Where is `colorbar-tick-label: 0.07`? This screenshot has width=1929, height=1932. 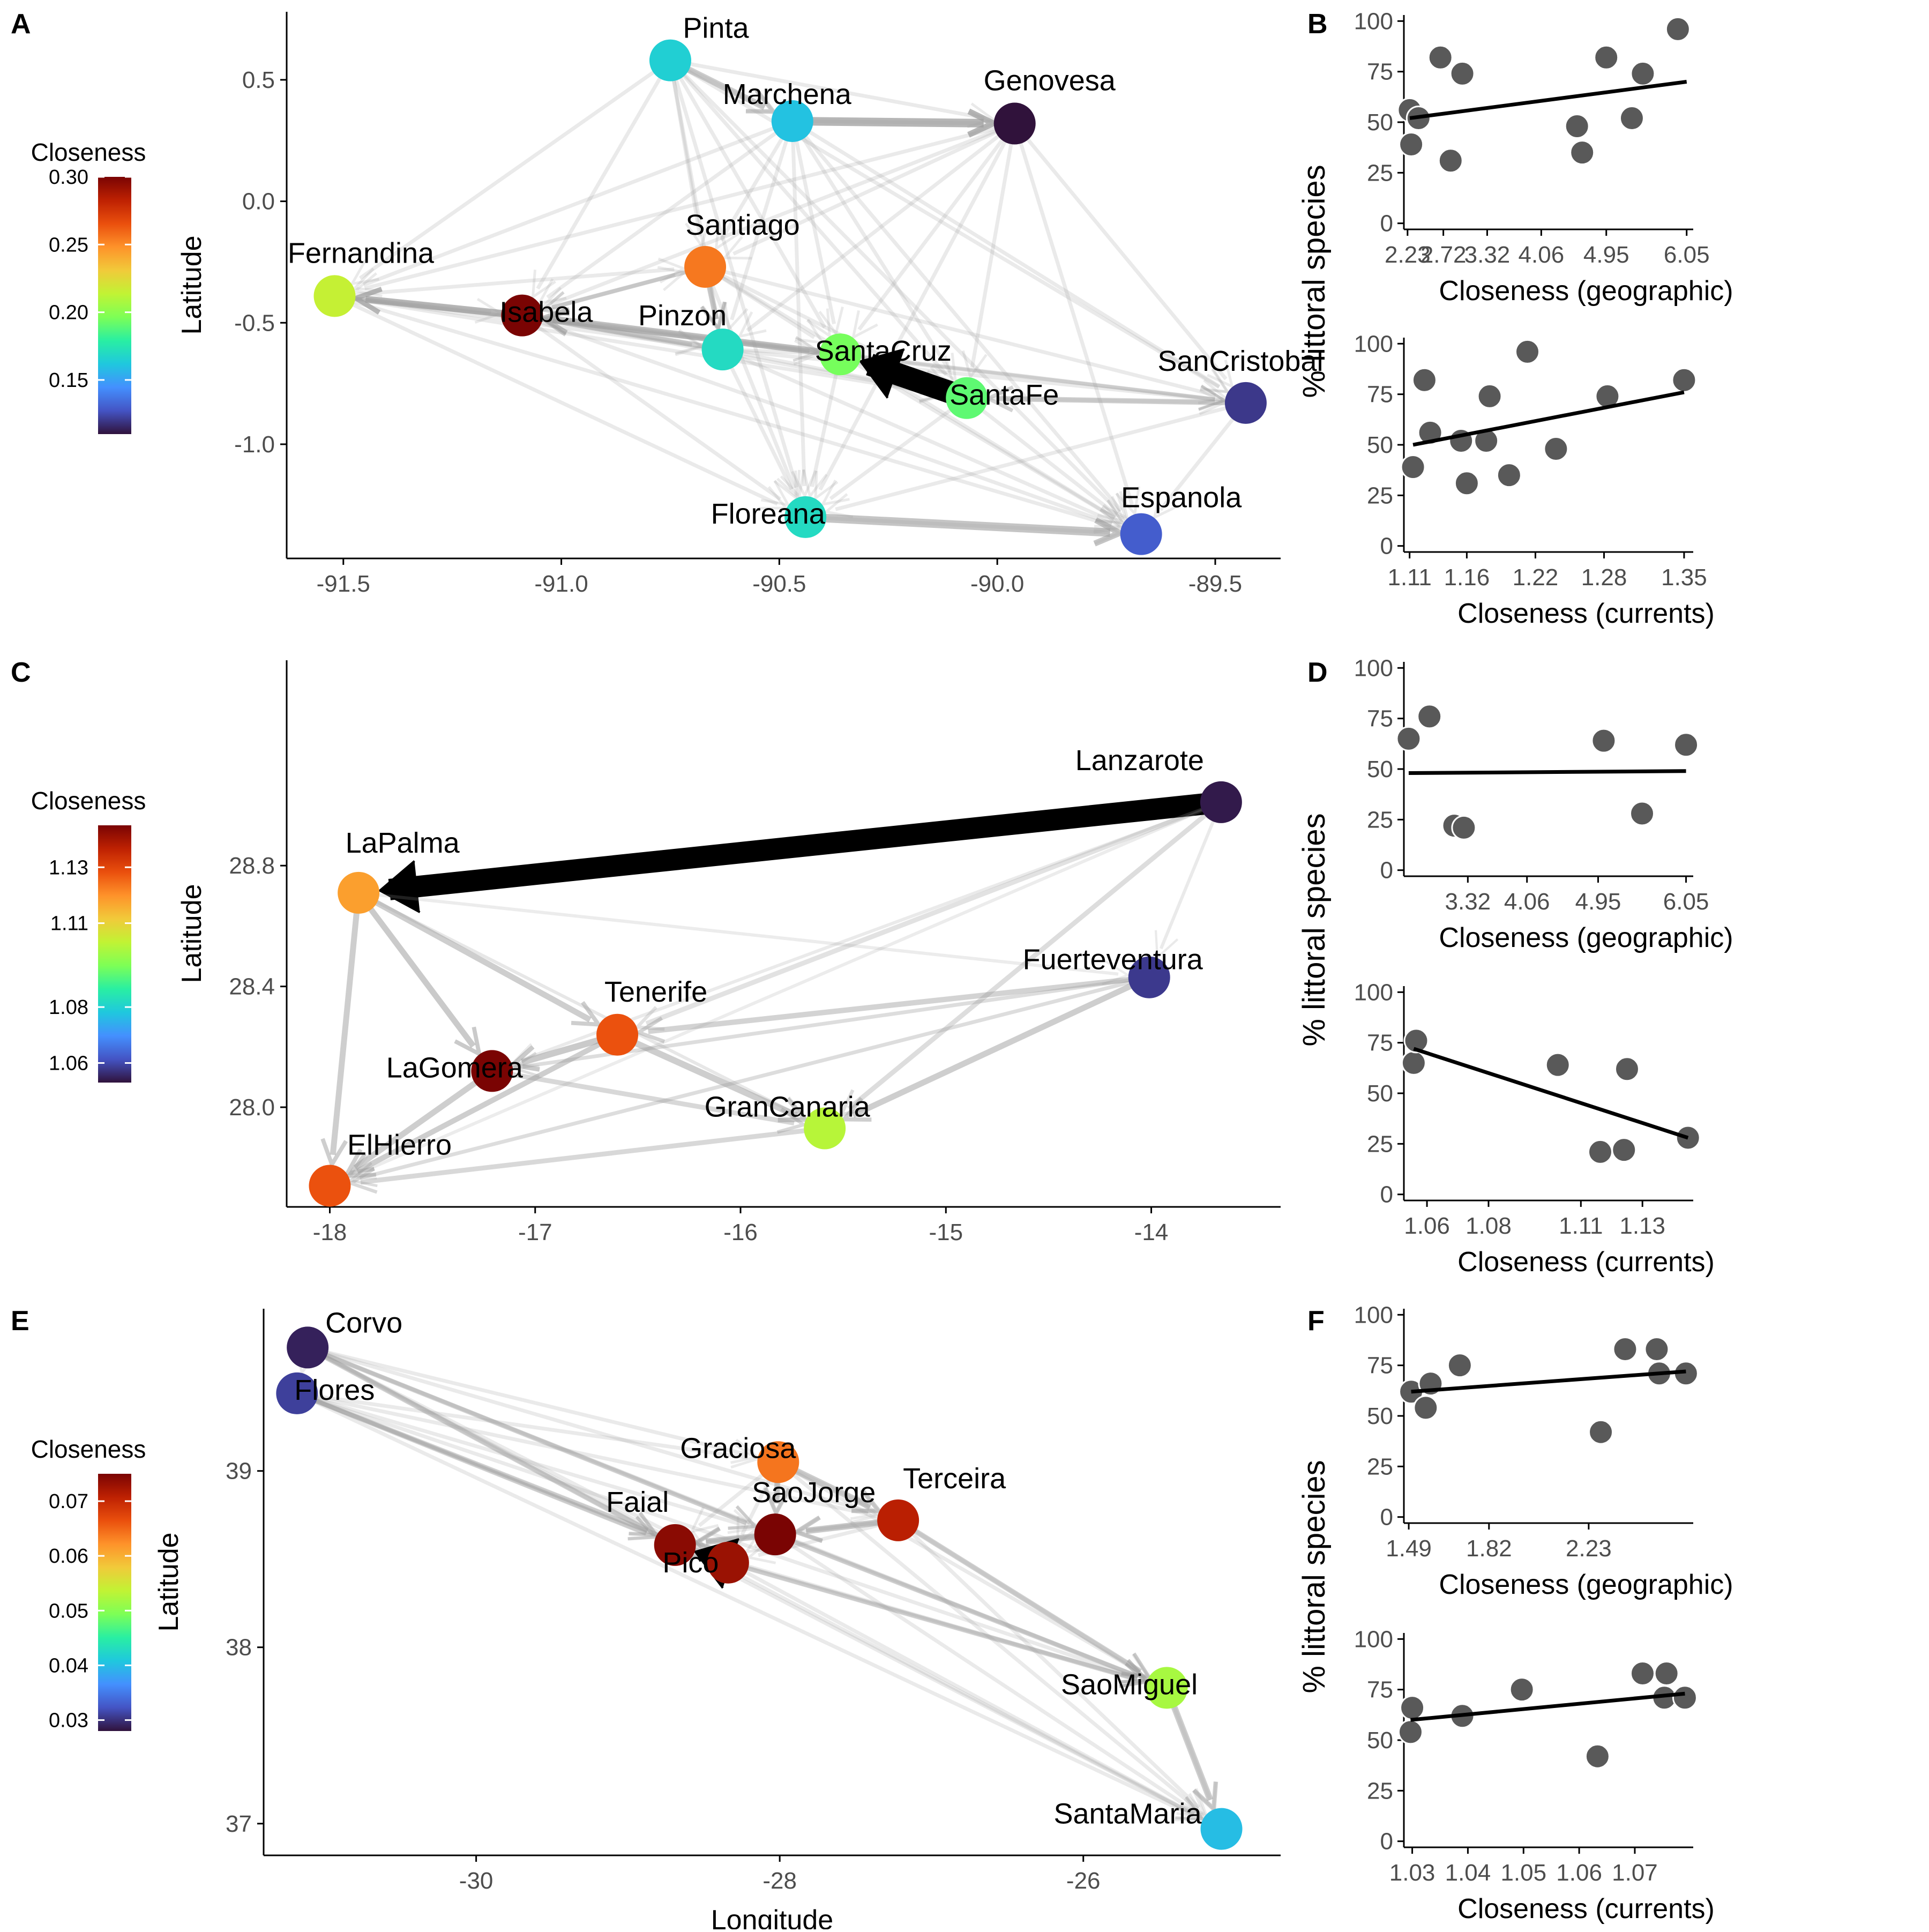 colorbar-tick-label: 0.07 is located at coordinates (68, 1501).